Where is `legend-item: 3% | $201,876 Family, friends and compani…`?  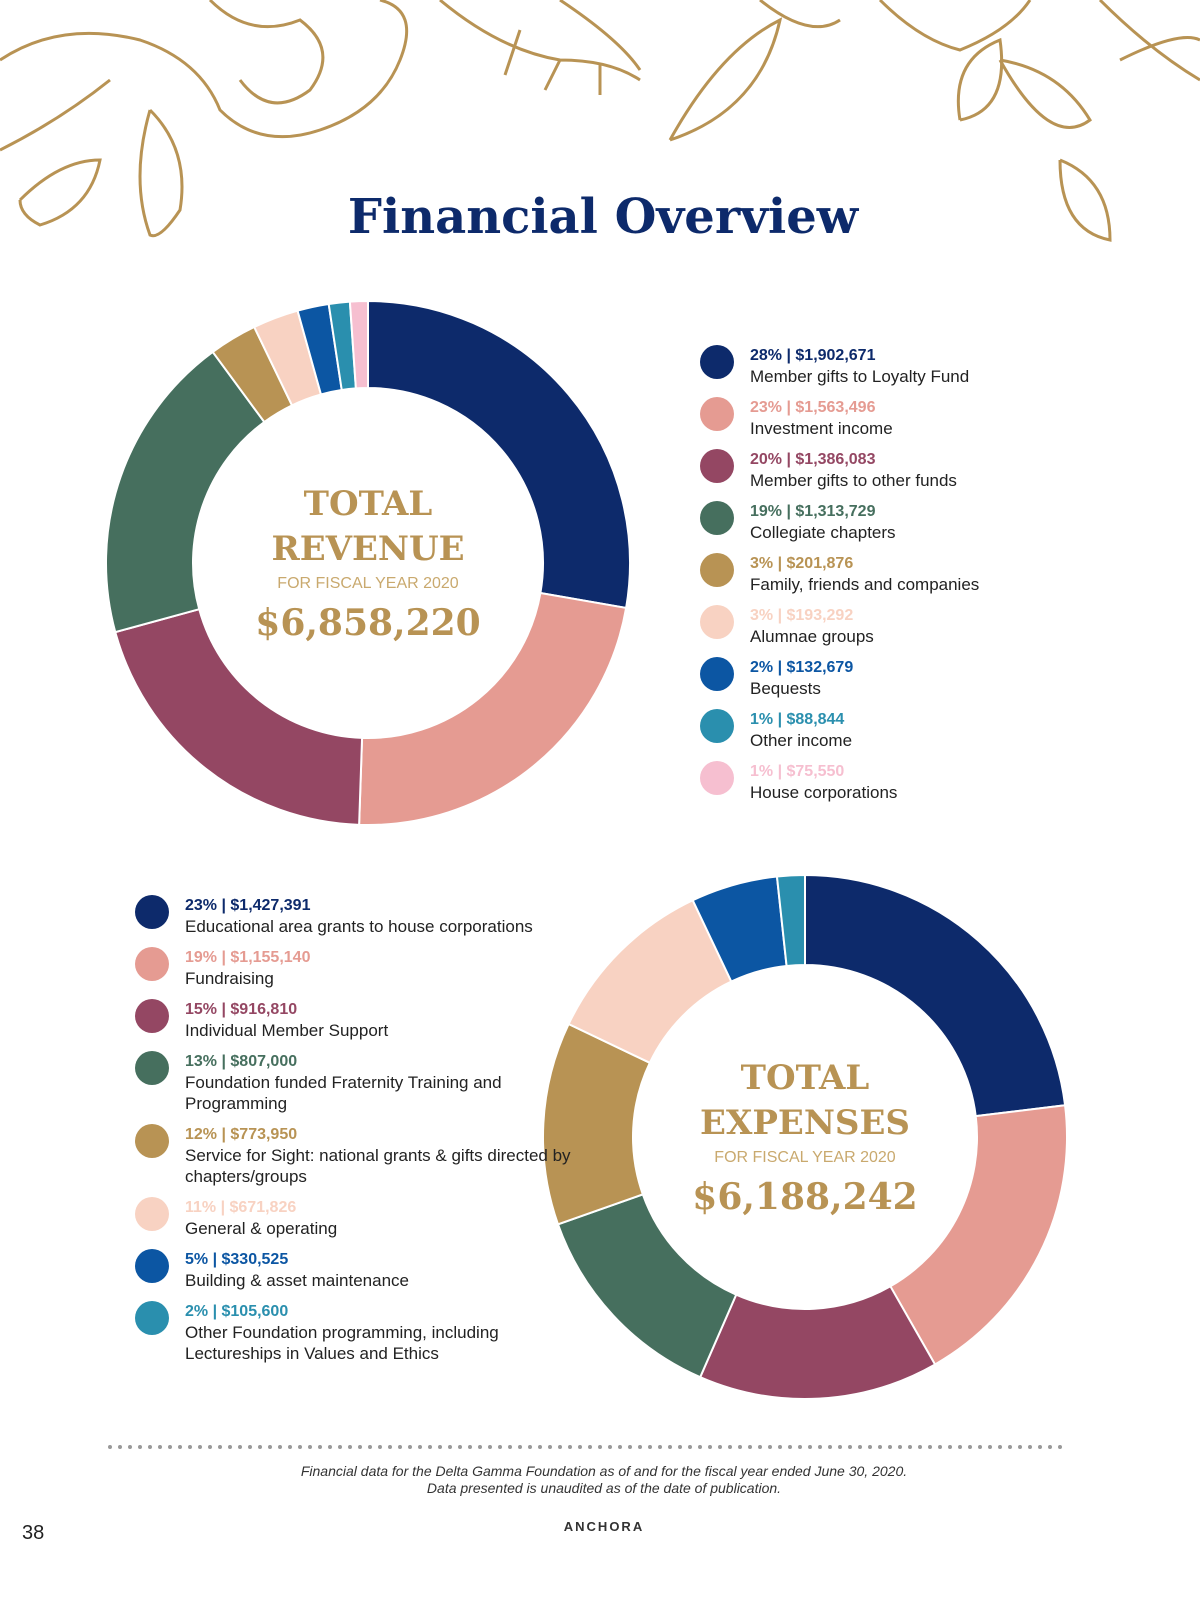
legend-item: 3% | $201,876 Family, friends and compani… is located at coordinates (930, 574).